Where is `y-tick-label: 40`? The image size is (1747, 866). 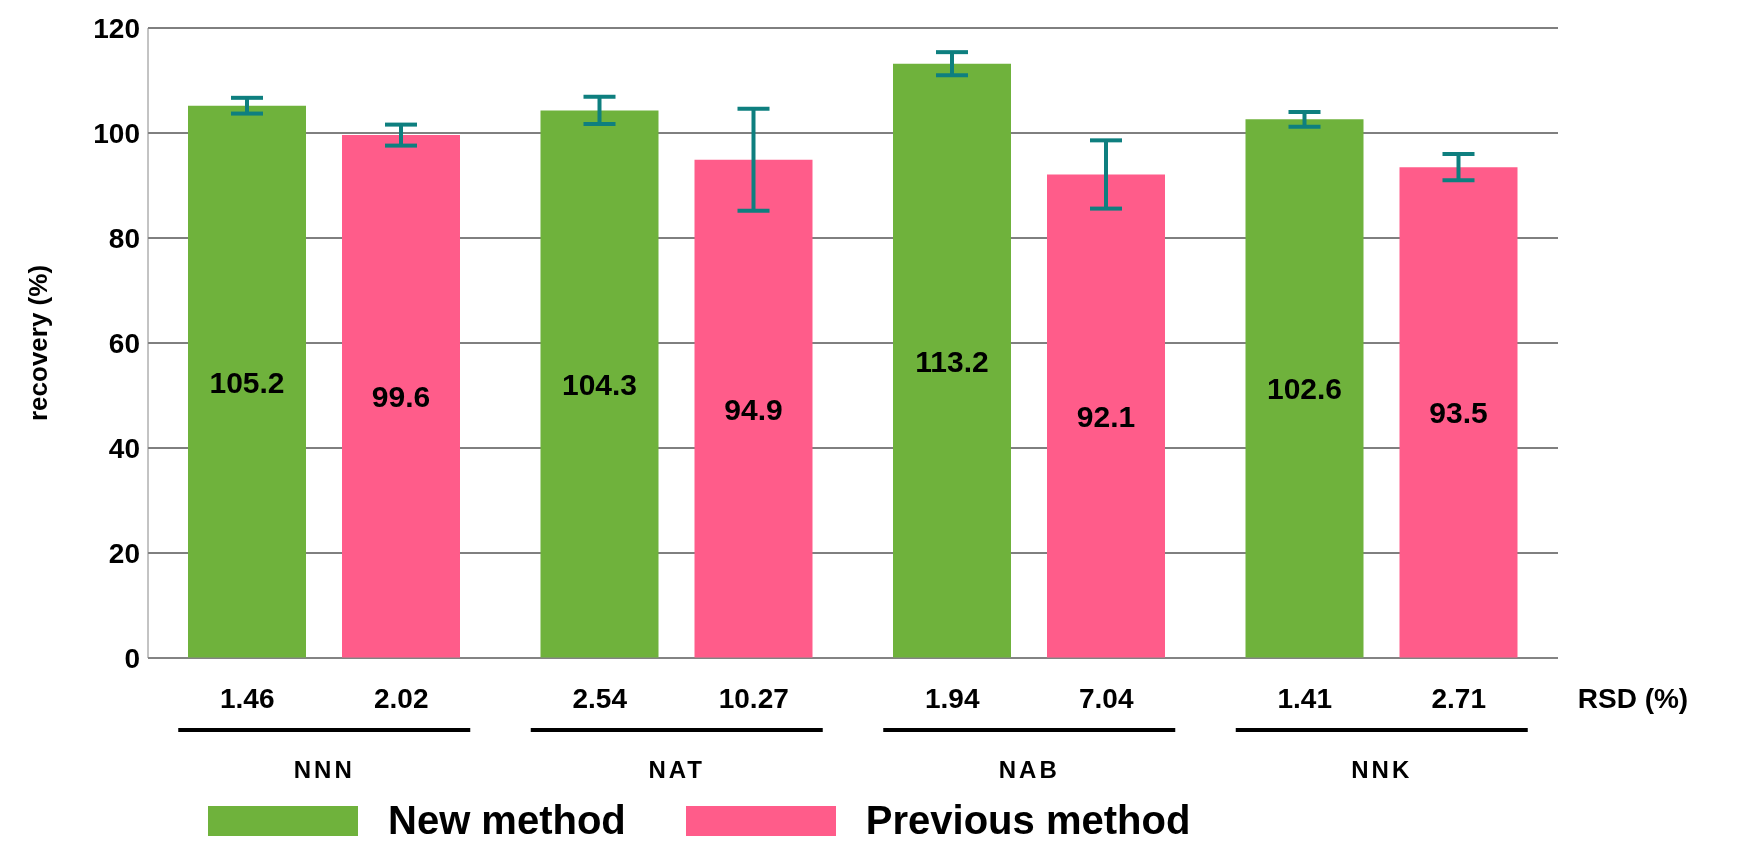 y-tick-label: 40 is located at coordinates (124, 448).